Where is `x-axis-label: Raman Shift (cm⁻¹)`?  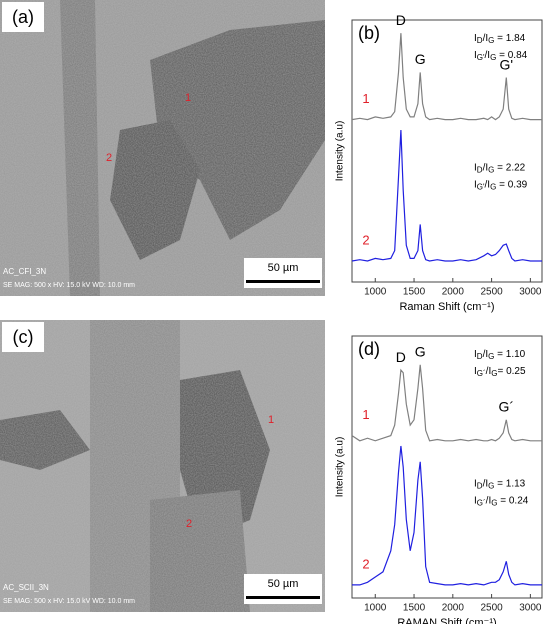
x-axis-label: Raman Shift (cm⁻¹) is located at coordinates (446, 307).